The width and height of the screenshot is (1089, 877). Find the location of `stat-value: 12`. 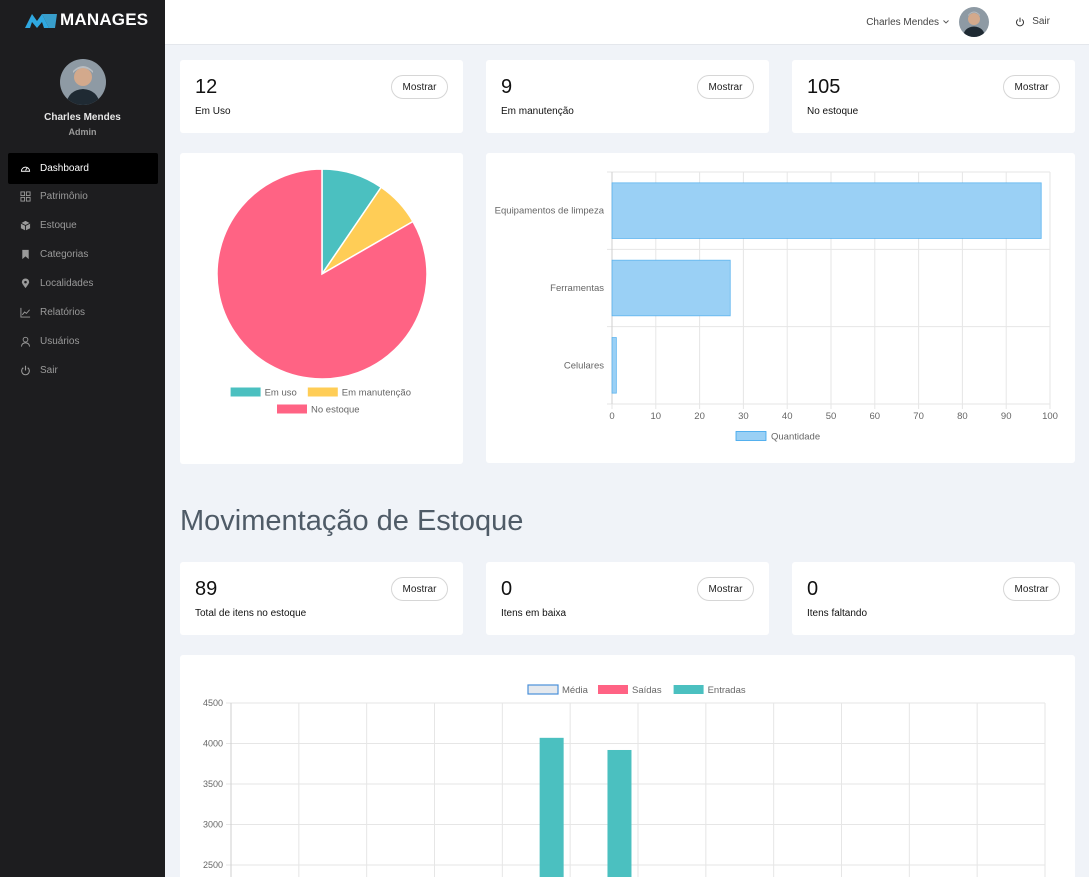

stat-value: 12 is located at coordinates (206, 87).